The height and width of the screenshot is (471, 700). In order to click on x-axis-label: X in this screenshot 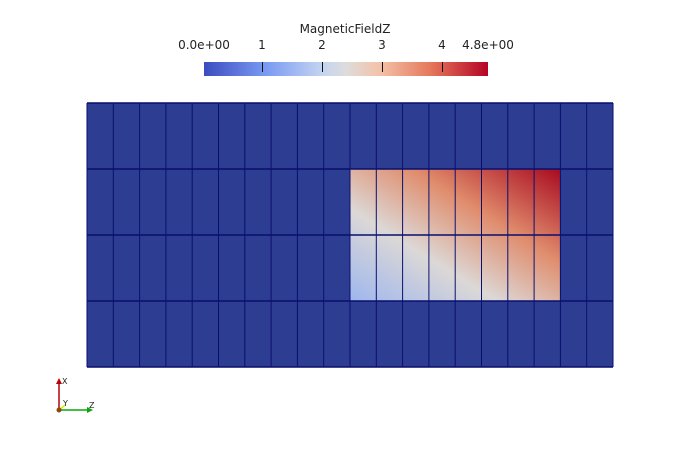, I will do `click(65, 381)`.